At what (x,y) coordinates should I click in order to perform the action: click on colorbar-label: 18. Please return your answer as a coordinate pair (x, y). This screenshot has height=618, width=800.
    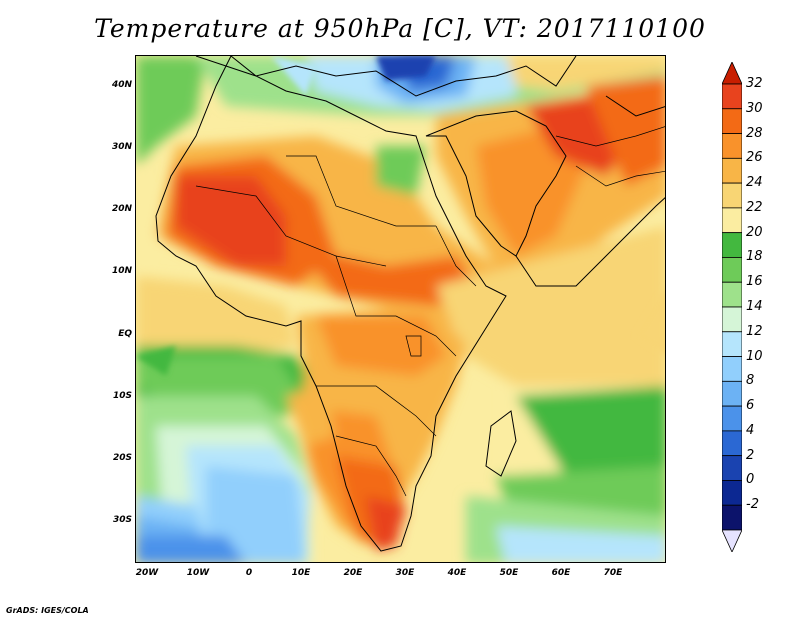
    Looking at the image, I should click on (754, 257).